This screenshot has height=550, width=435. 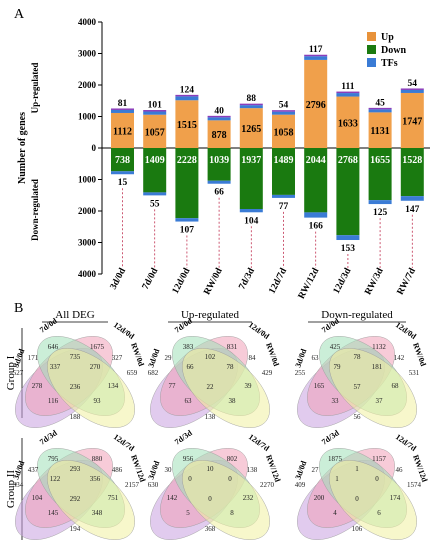 I want to click on venn-region-count: 56, so click(x=358, y=417).